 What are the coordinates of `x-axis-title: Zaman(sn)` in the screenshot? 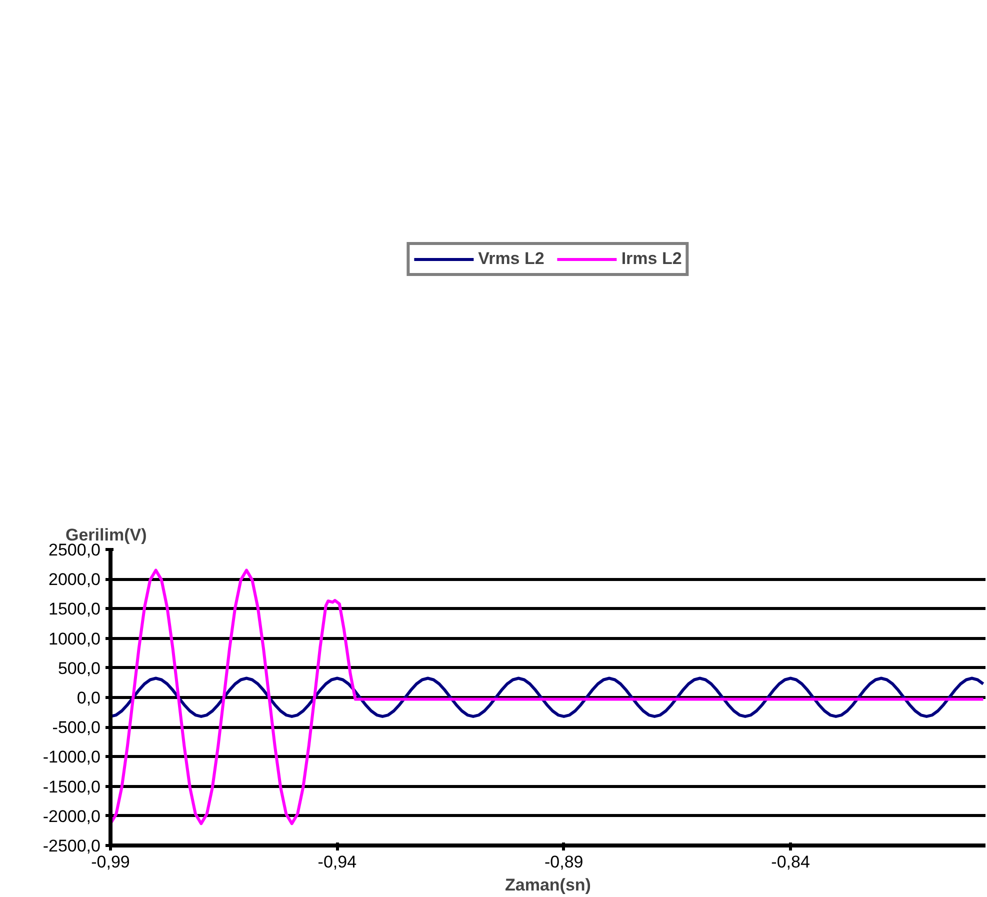 It's located at (548, 885).